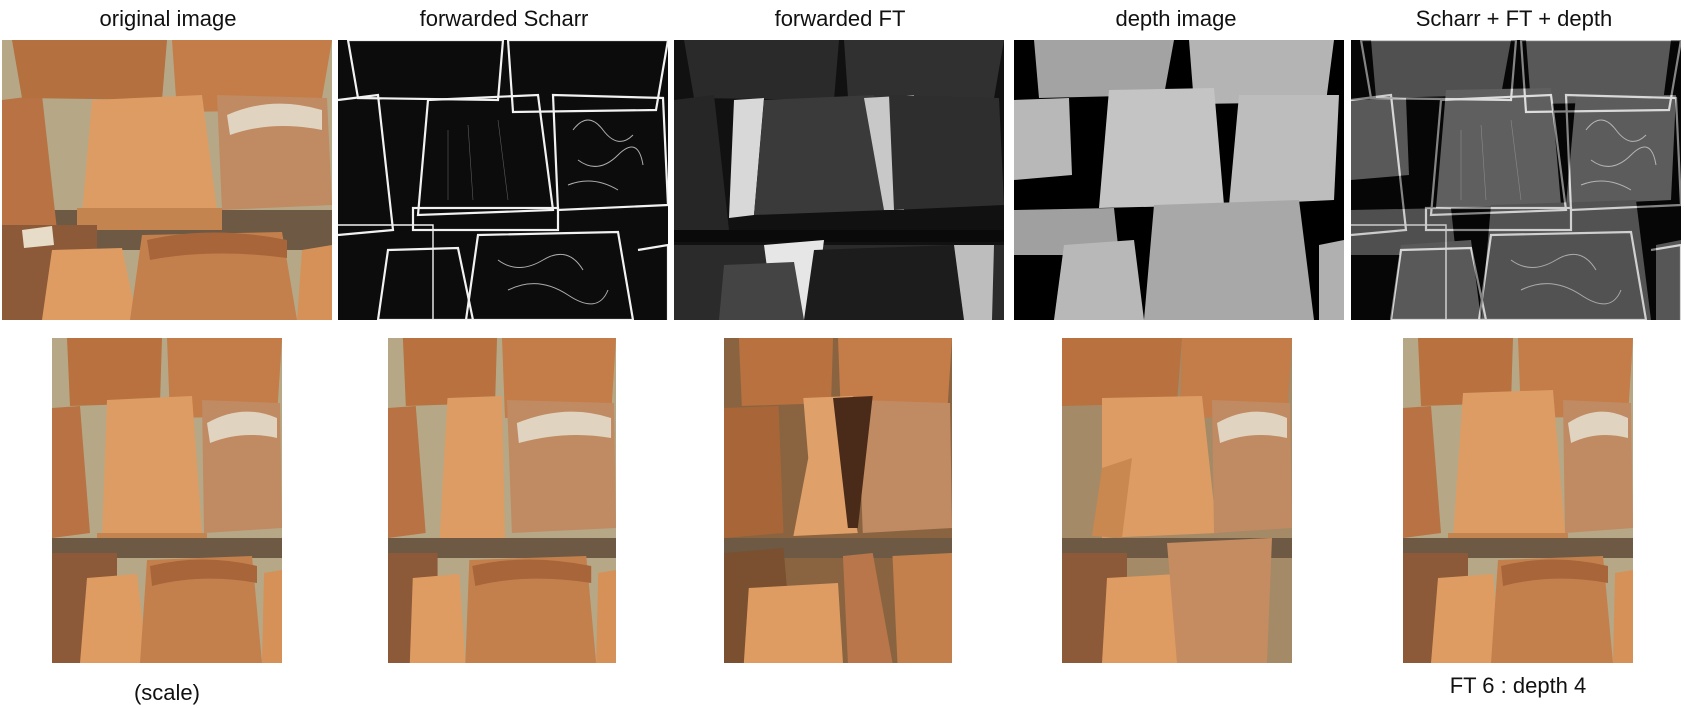 The image size is (1684, 708). I want to click on depth-map-panel, so click(1179, 180).